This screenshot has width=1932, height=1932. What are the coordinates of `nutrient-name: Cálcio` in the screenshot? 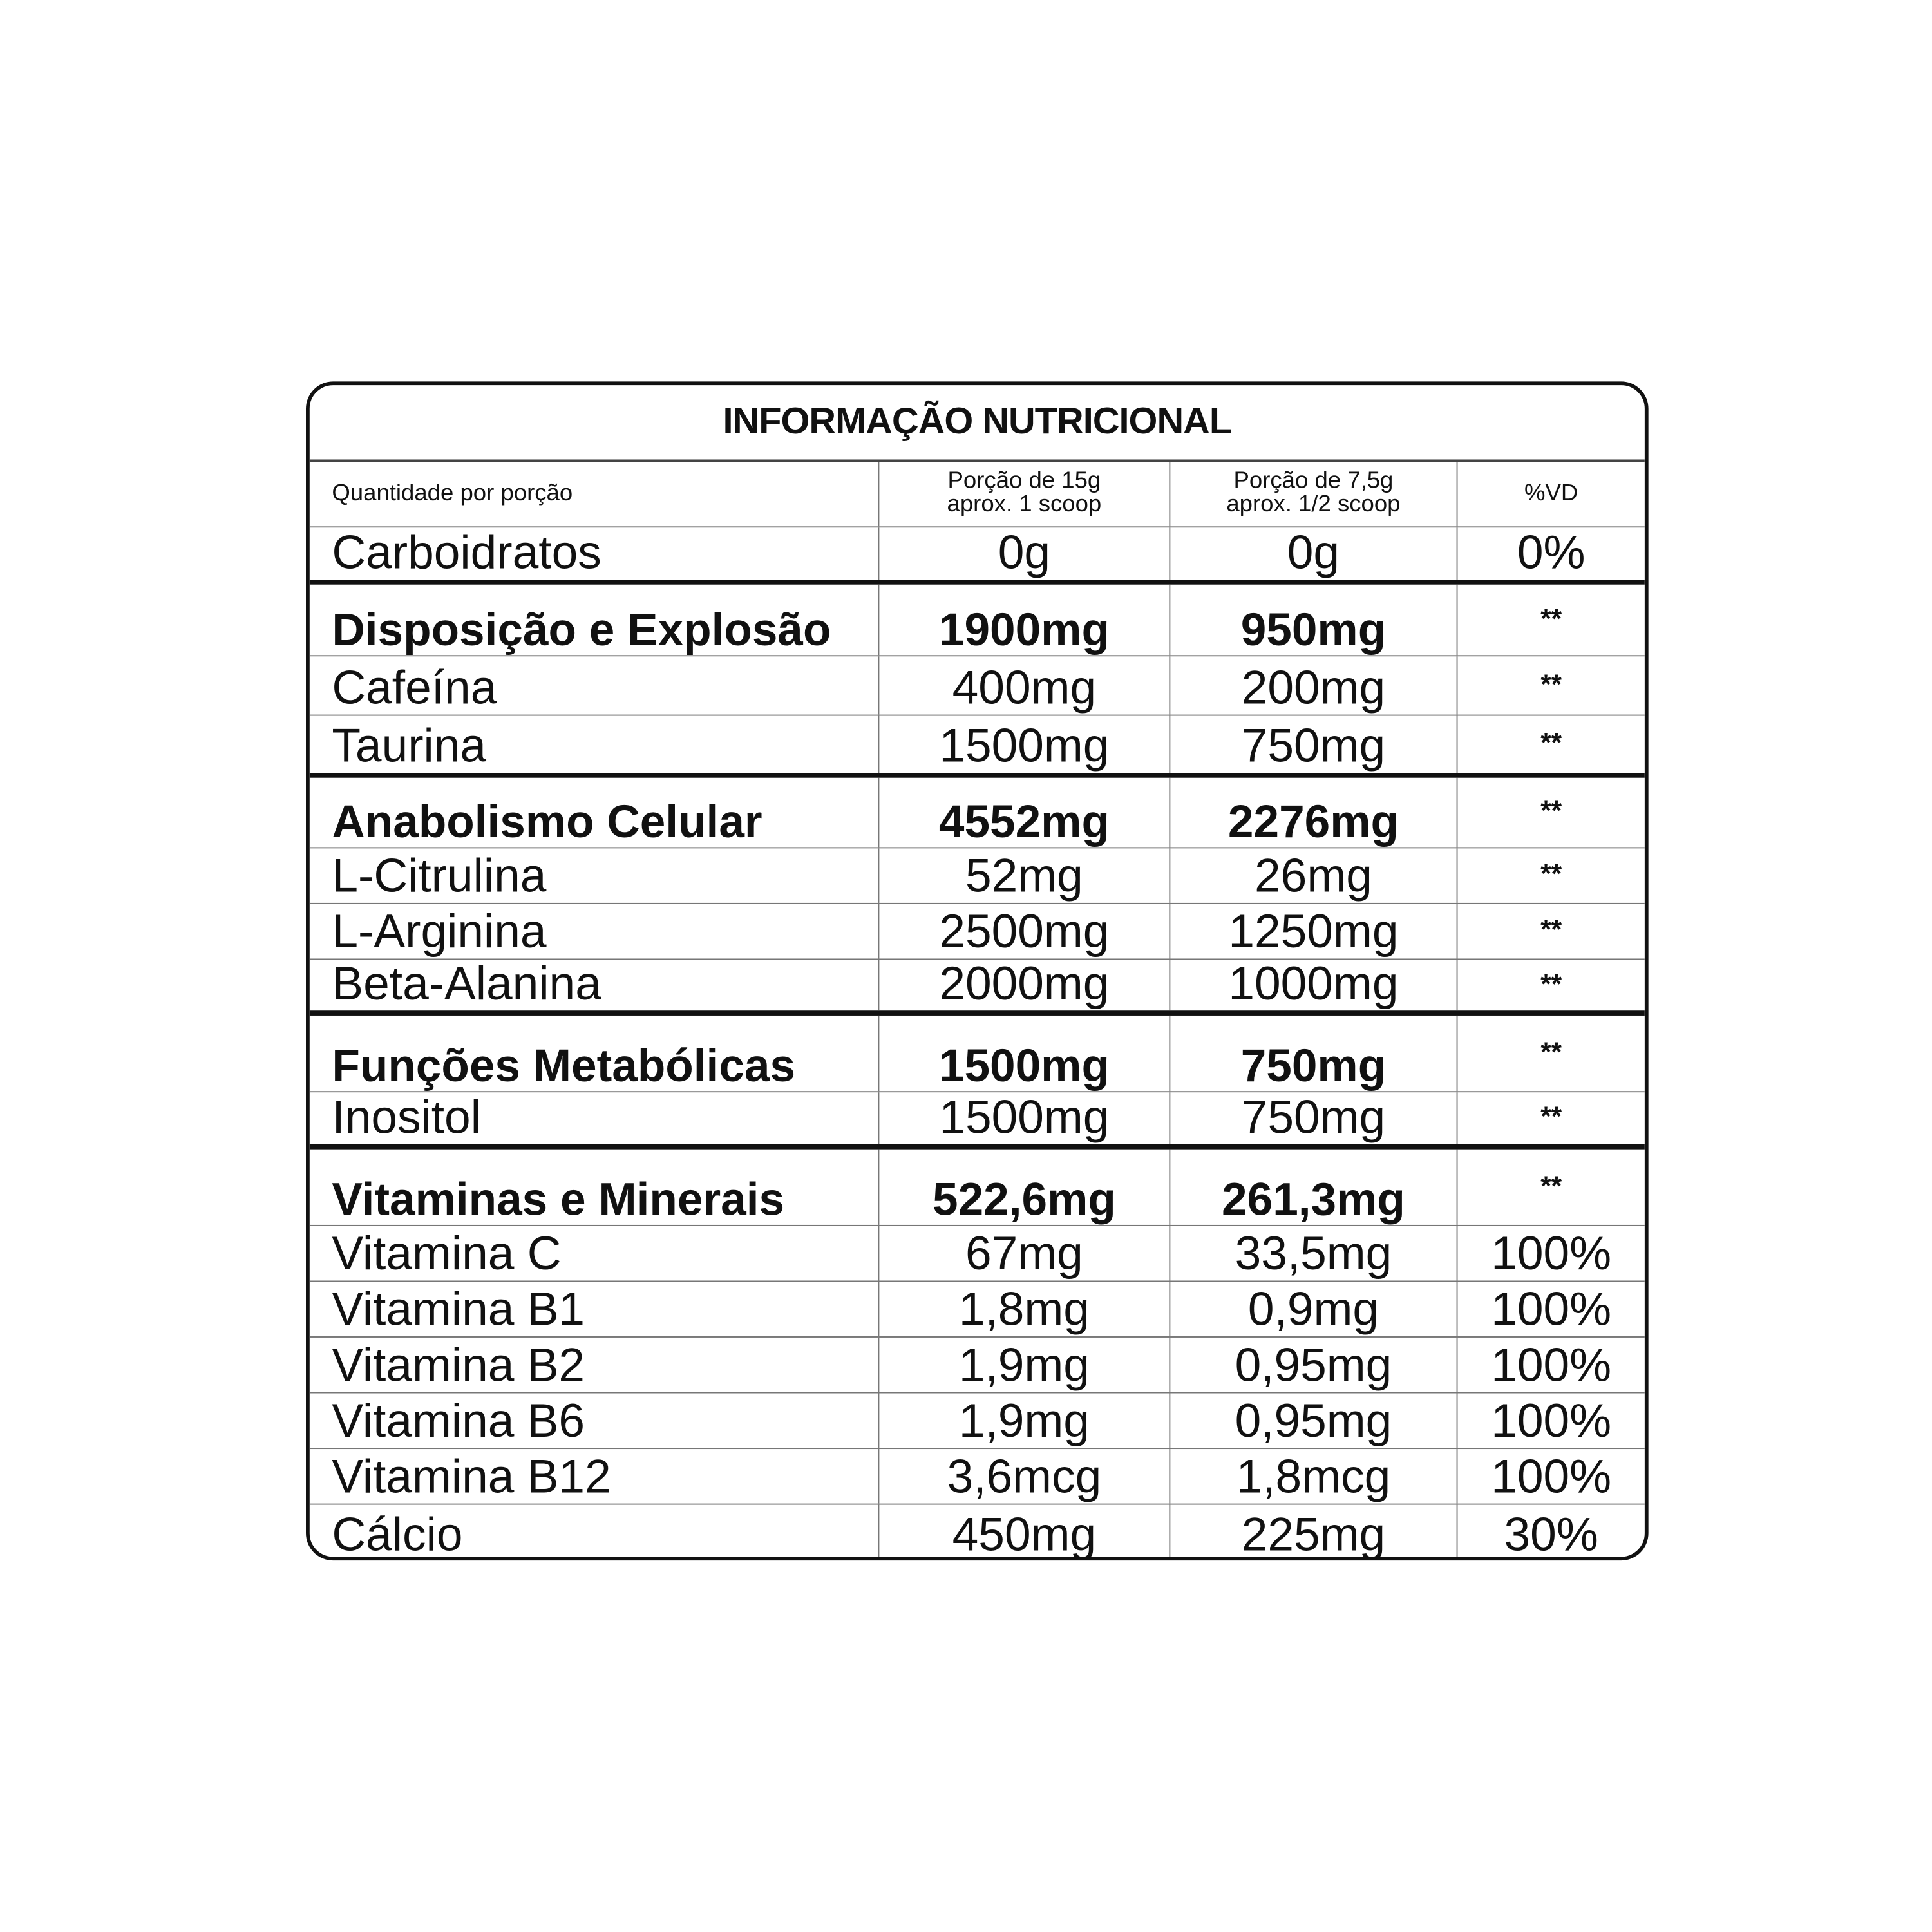 It's located at (595, 1531).